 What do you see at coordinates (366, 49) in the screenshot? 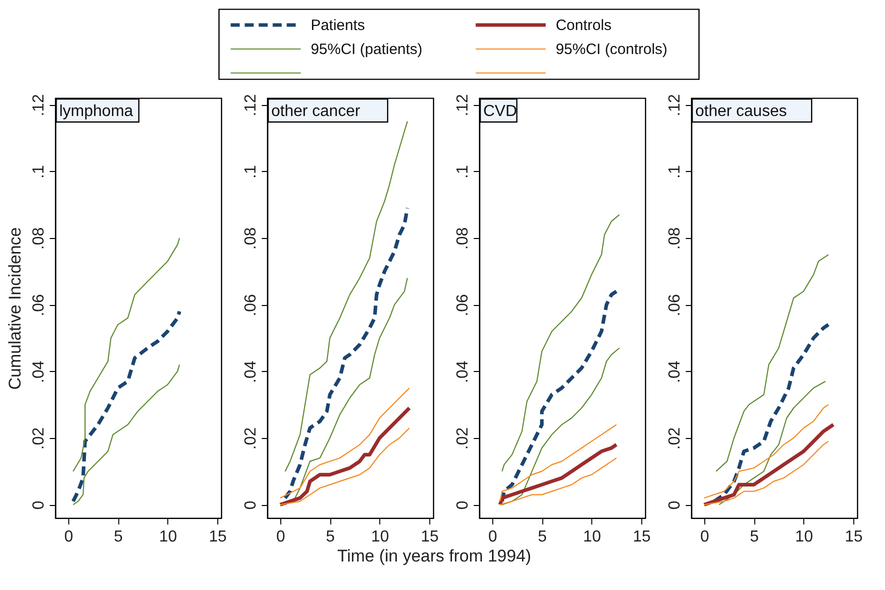
I see `legend-label: 95%CI (patients)` at bounding box center [366, 49].